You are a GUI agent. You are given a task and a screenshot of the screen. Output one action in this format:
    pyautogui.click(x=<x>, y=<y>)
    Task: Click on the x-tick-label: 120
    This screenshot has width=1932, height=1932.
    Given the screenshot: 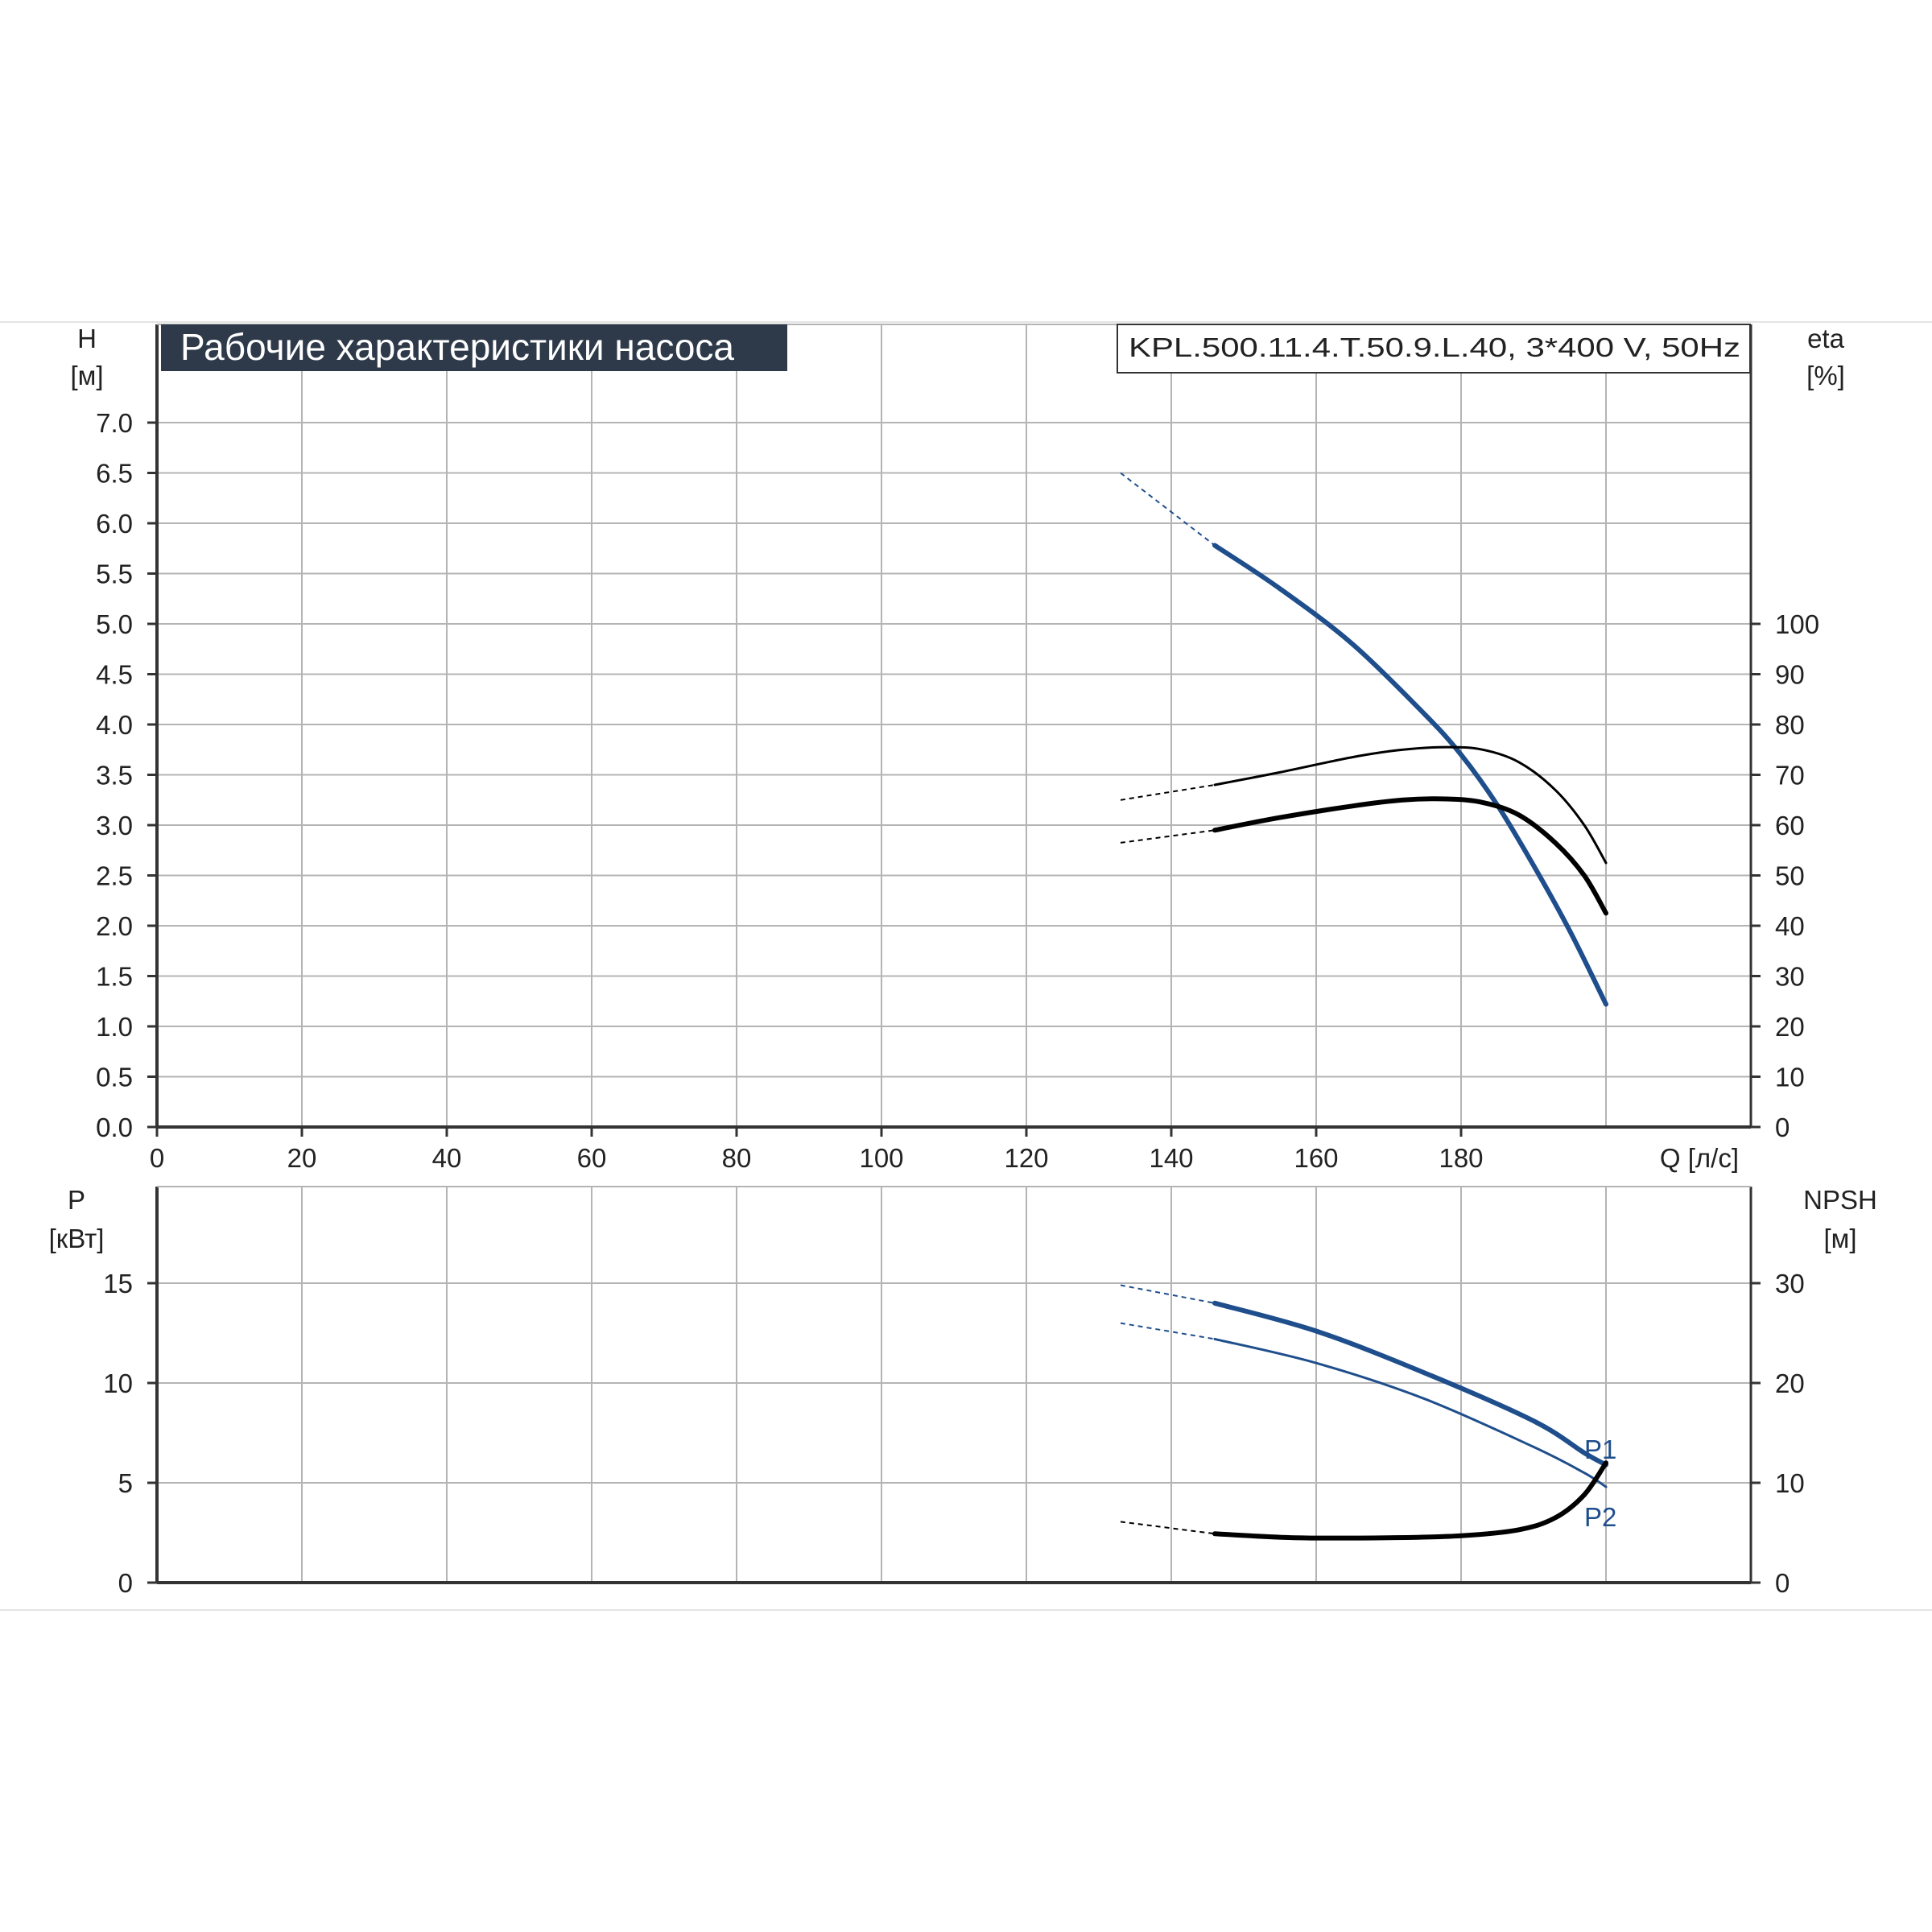 What is the action you would take?
    pyautogui.click(x=1026, y=1158)
    